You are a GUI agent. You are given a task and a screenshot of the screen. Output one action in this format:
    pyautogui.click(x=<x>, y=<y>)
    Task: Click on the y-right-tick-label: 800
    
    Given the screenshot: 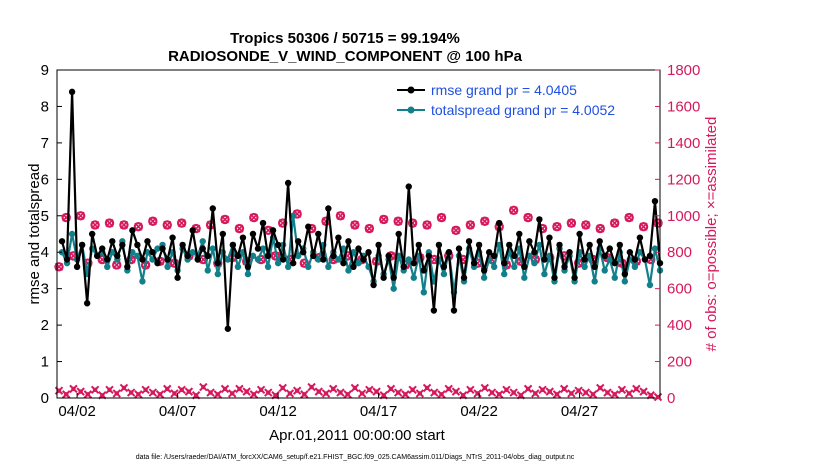 What is the action you would take?
    pyautogui.click(x=679, y=252)
    